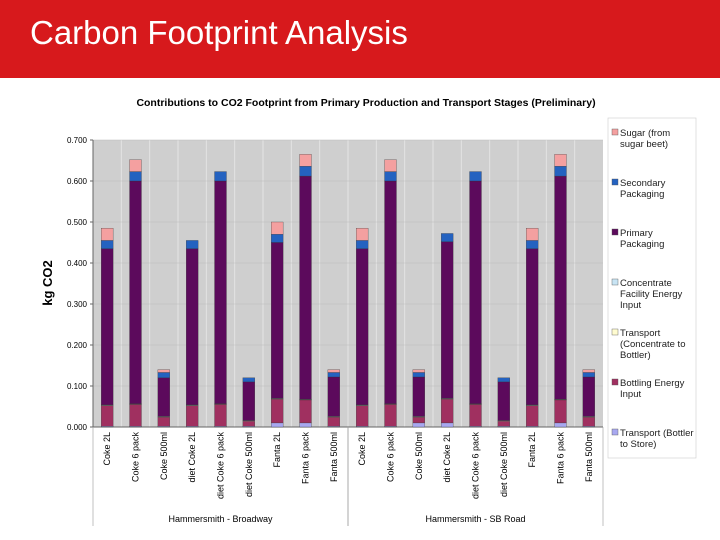  I want to click on legend-label: Transport (Bottler to Store), so click(657, 439).